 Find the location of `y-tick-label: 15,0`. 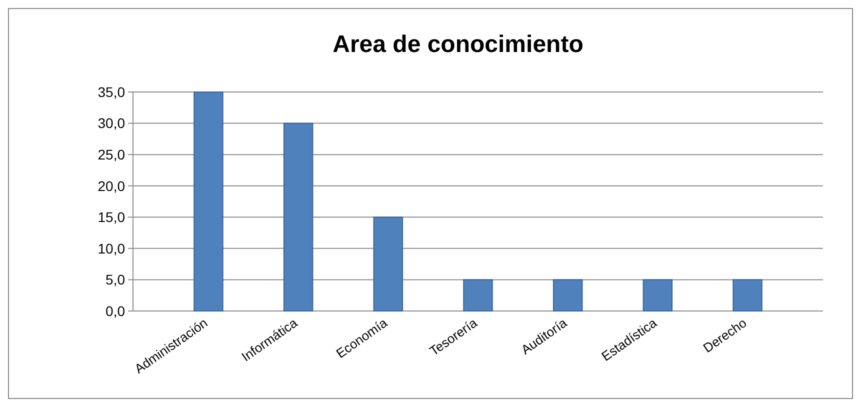

y-tick-label: 15,0 is located at coordinates (112, 217).